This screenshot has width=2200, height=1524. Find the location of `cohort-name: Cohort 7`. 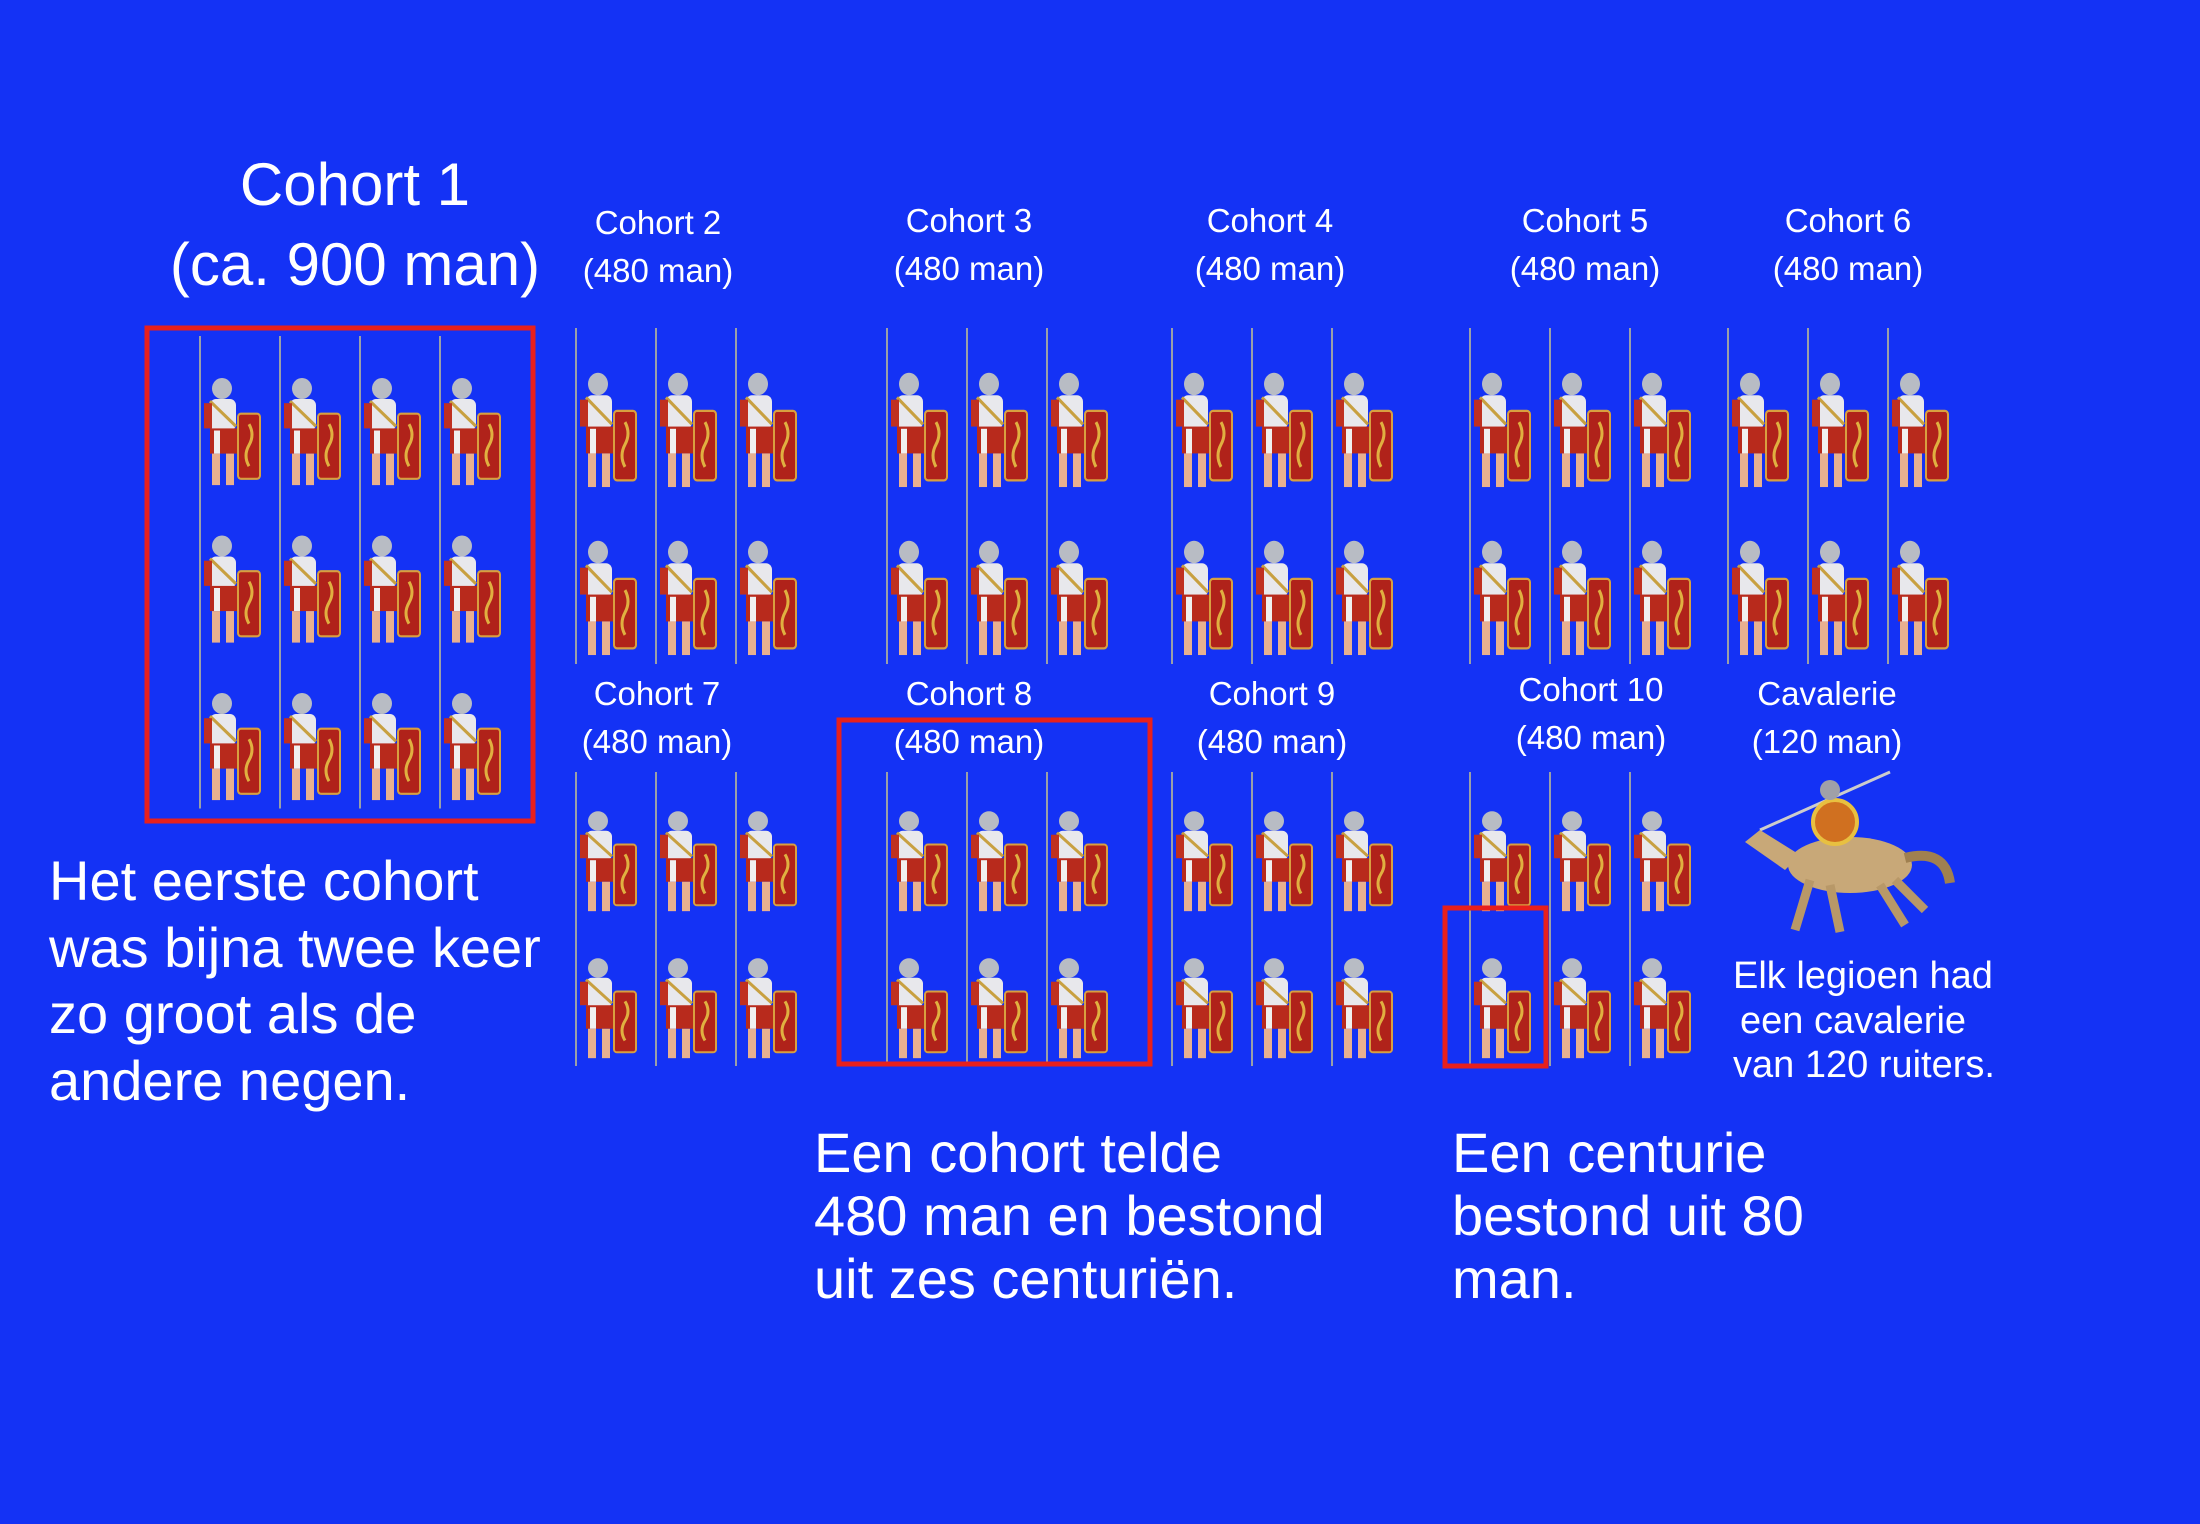

cohort-name: Cohort 7 is located at coordinates (657, 693).